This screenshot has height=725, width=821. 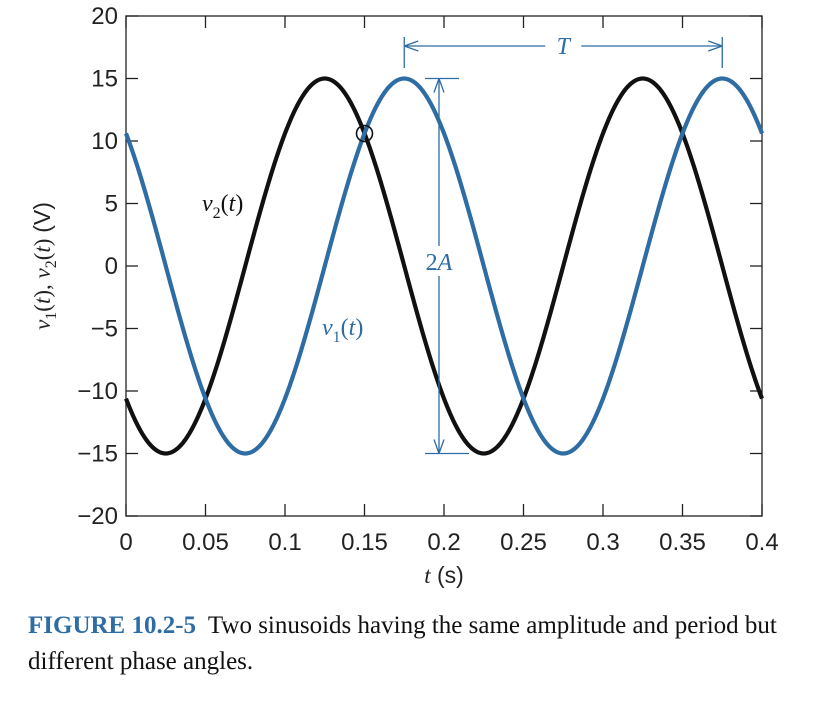 What do you see at coordinates (97, 391) in the screenshot?
I see `y-tick-label: −10` at bounding box center [97, 391].